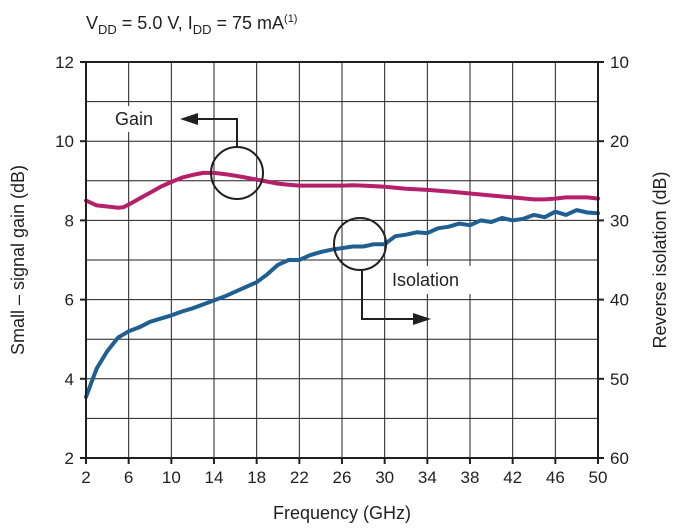 Image resolution: width=676 pixels, height=529 pixels. What do you see at coordinates (425, 280) in the screenshot?
I see `isolation-label: Isolation` at bounding box center [425, 280].